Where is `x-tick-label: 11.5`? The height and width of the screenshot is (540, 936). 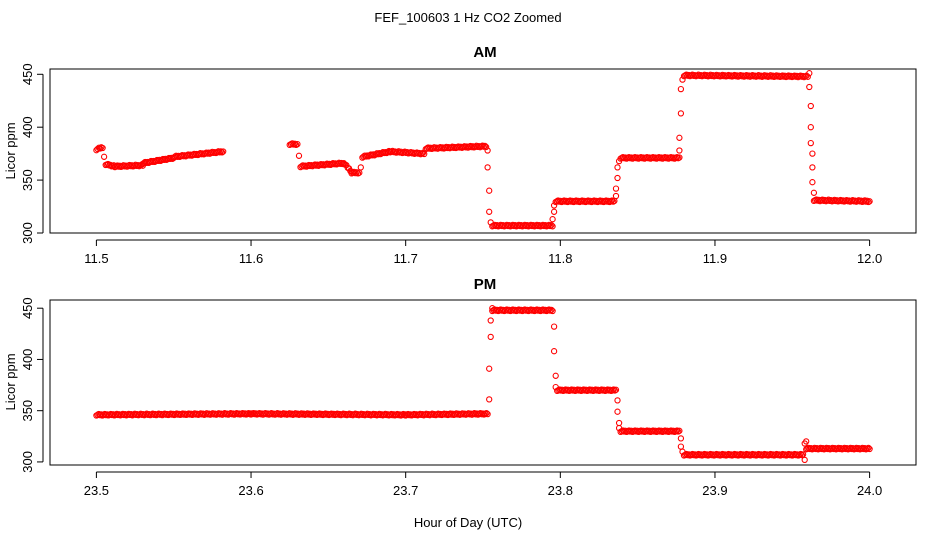
x-tick-label: 11.5 is located at coordinates (96, 258).